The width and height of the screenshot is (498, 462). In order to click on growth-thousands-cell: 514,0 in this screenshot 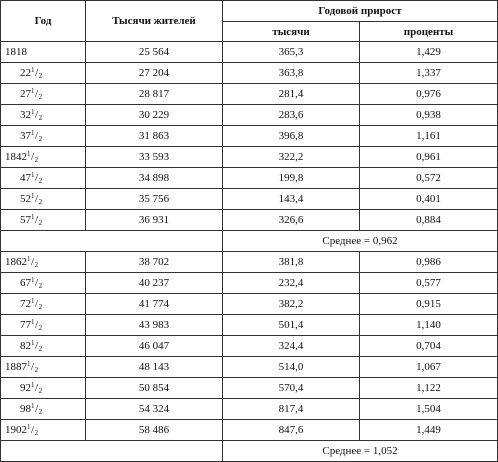, I will do `click(291, 367)`.